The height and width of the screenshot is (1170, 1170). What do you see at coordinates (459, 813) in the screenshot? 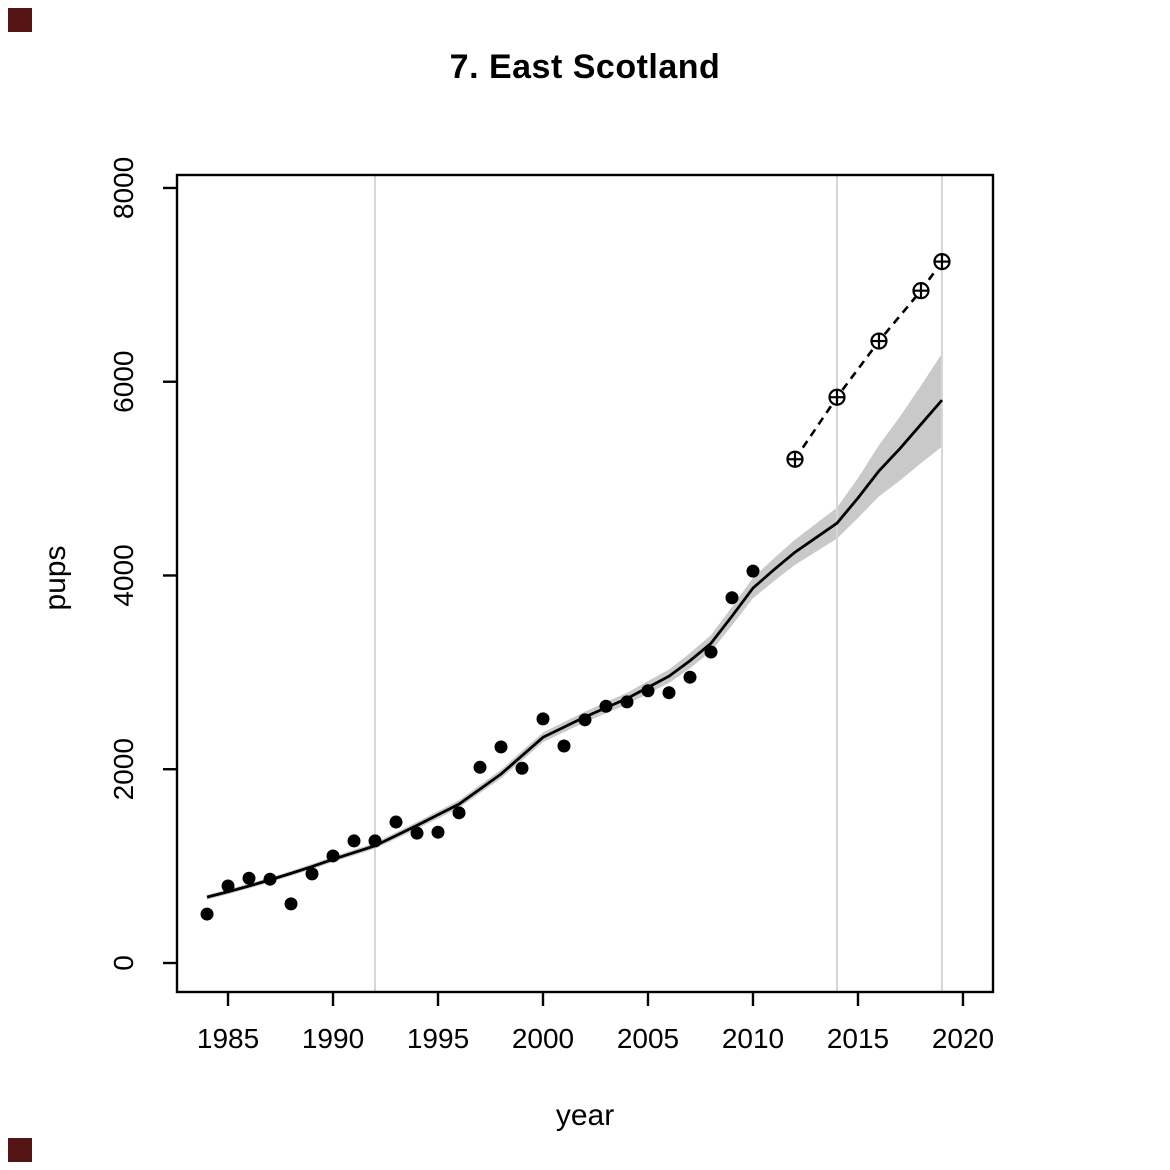
I see `observed-point-1996` at bounding box center [459, 813].